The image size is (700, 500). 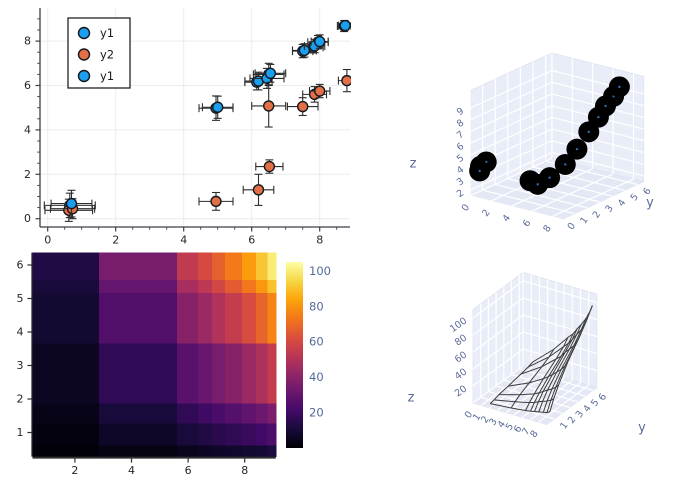 I want to click on tick-label: 20, so click(x=461, y=391).